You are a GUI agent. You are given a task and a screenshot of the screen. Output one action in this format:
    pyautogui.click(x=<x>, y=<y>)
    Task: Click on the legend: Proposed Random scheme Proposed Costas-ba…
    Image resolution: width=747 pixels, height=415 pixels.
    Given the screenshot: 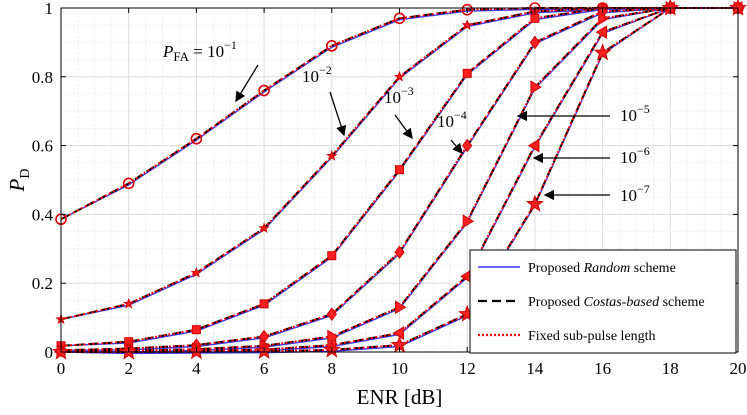 What is the action you would take?
    pyautogui.click(x=603, y=301)
    